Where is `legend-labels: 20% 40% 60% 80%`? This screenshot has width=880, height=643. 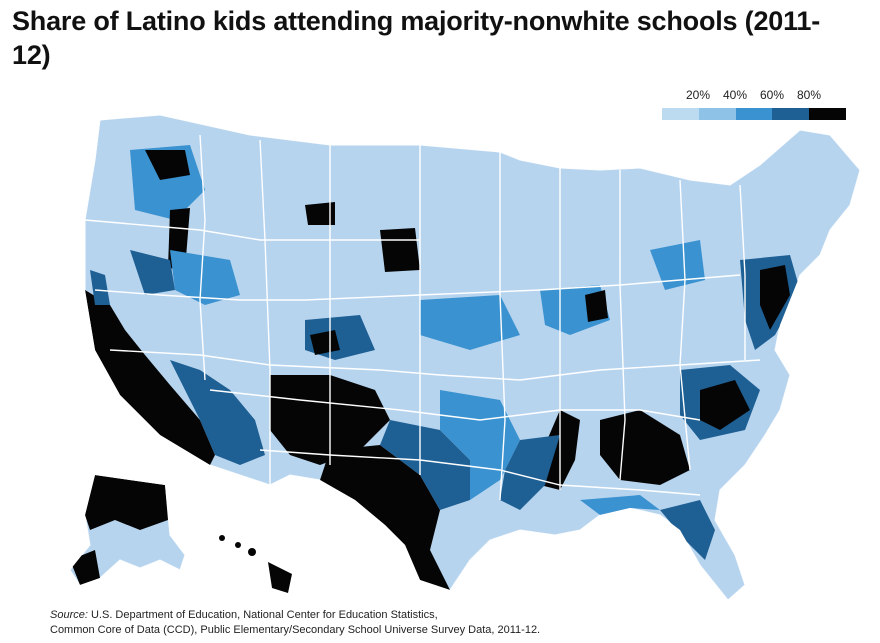 legend-labels: 20% 40% 60% 80% is located at coordinates (754, 97).